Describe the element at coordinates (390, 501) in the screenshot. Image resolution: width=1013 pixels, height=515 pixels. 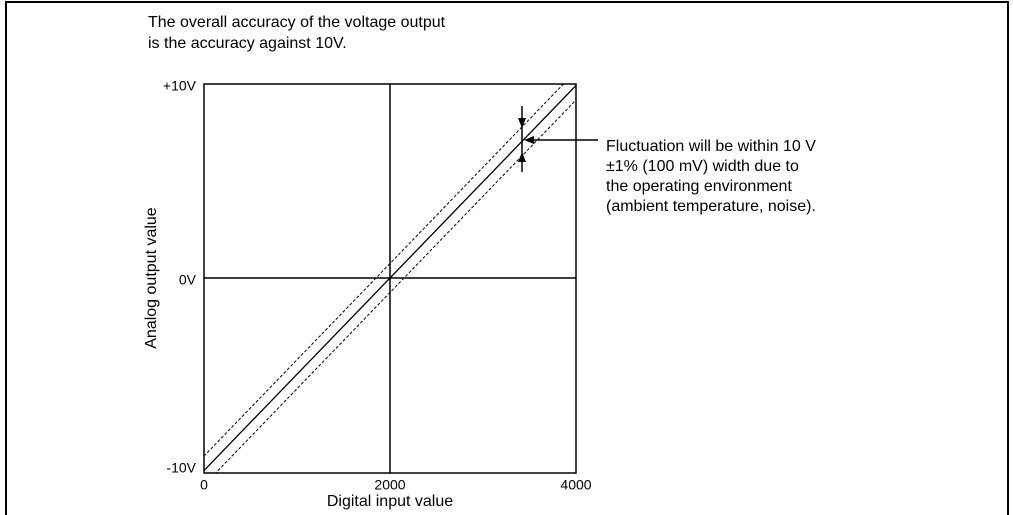
I see `x-axis-label: Digital input value` at that location.